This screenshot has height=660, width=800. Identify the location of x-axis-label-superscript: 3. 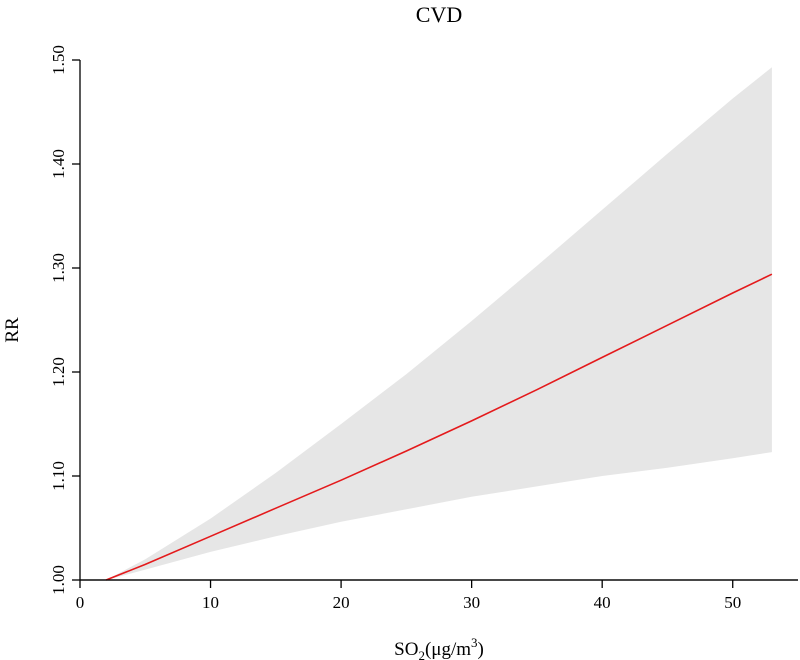
(474, 642).